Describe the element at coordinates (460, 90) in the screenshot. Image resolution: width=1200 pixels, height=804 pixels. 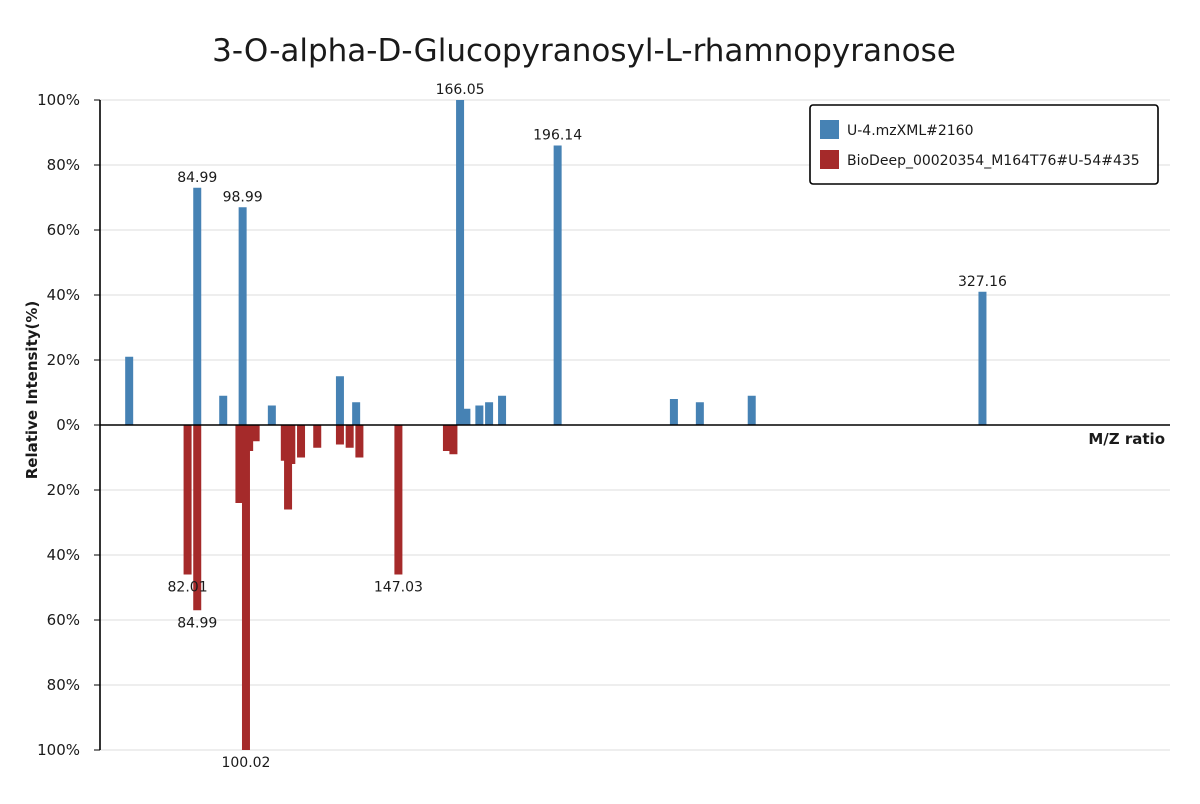
I see `sample-peak-label: 166.05` at that location.